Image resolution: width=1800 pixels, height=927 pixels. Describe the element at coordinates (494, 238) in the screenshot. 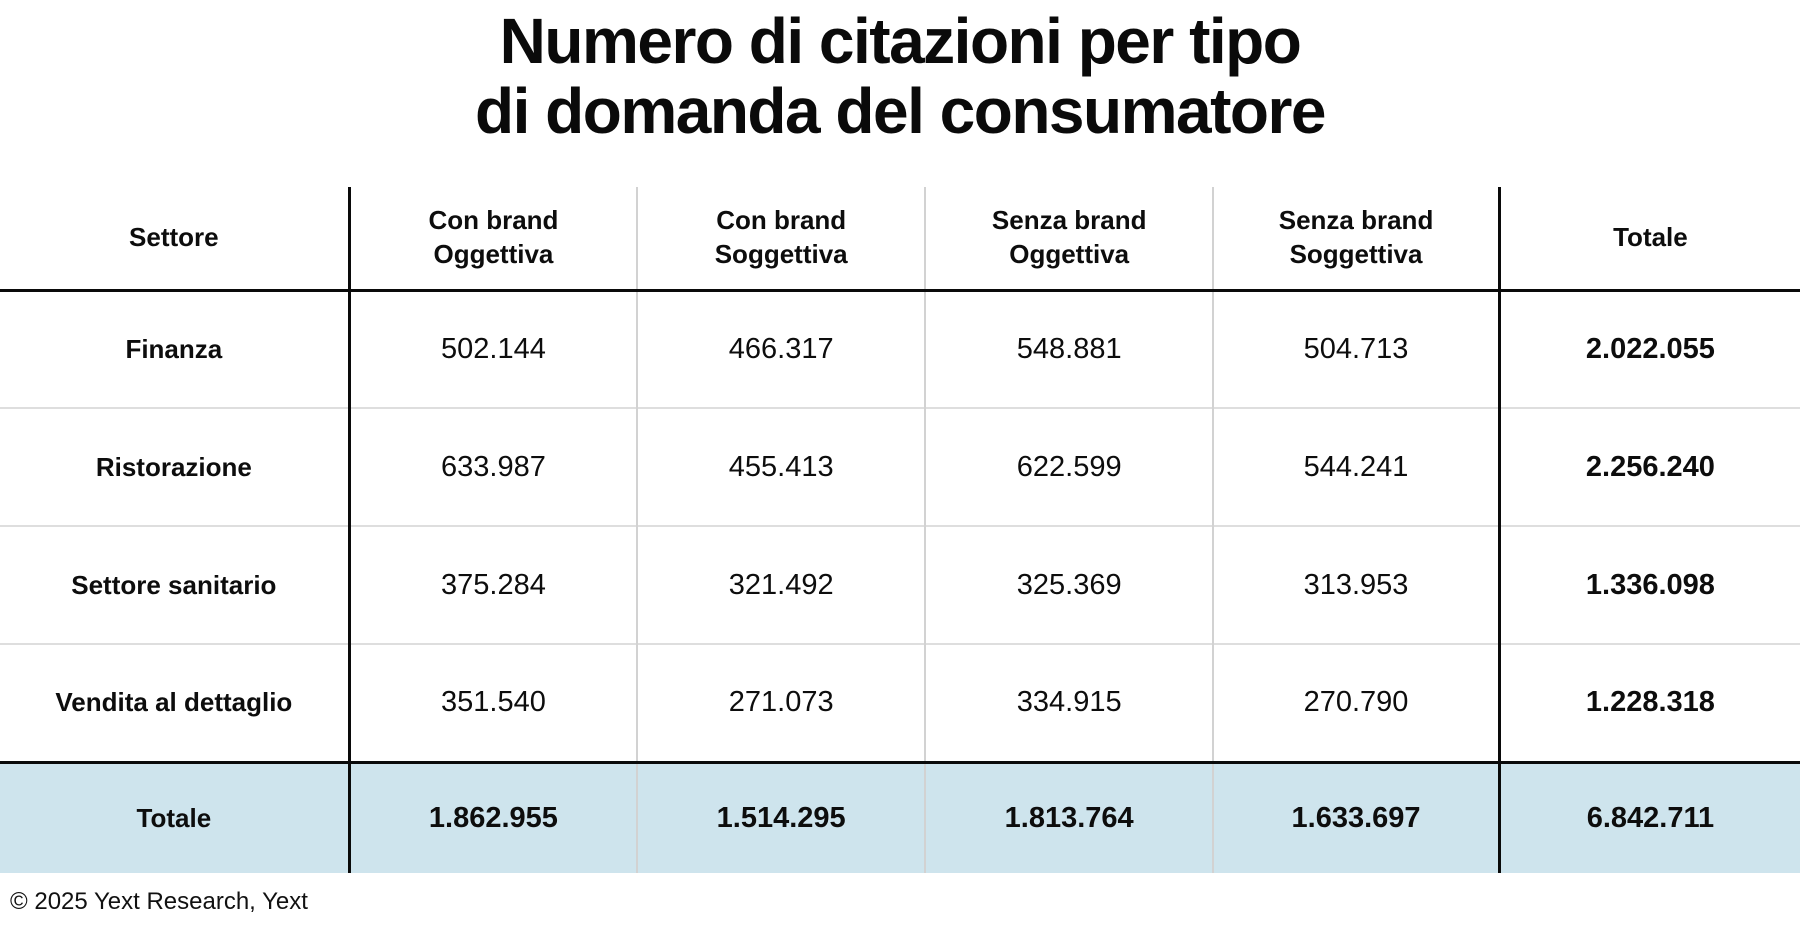

I see `column-header-con-brand-oggettiva: Con brand Oggettiva` at that location.